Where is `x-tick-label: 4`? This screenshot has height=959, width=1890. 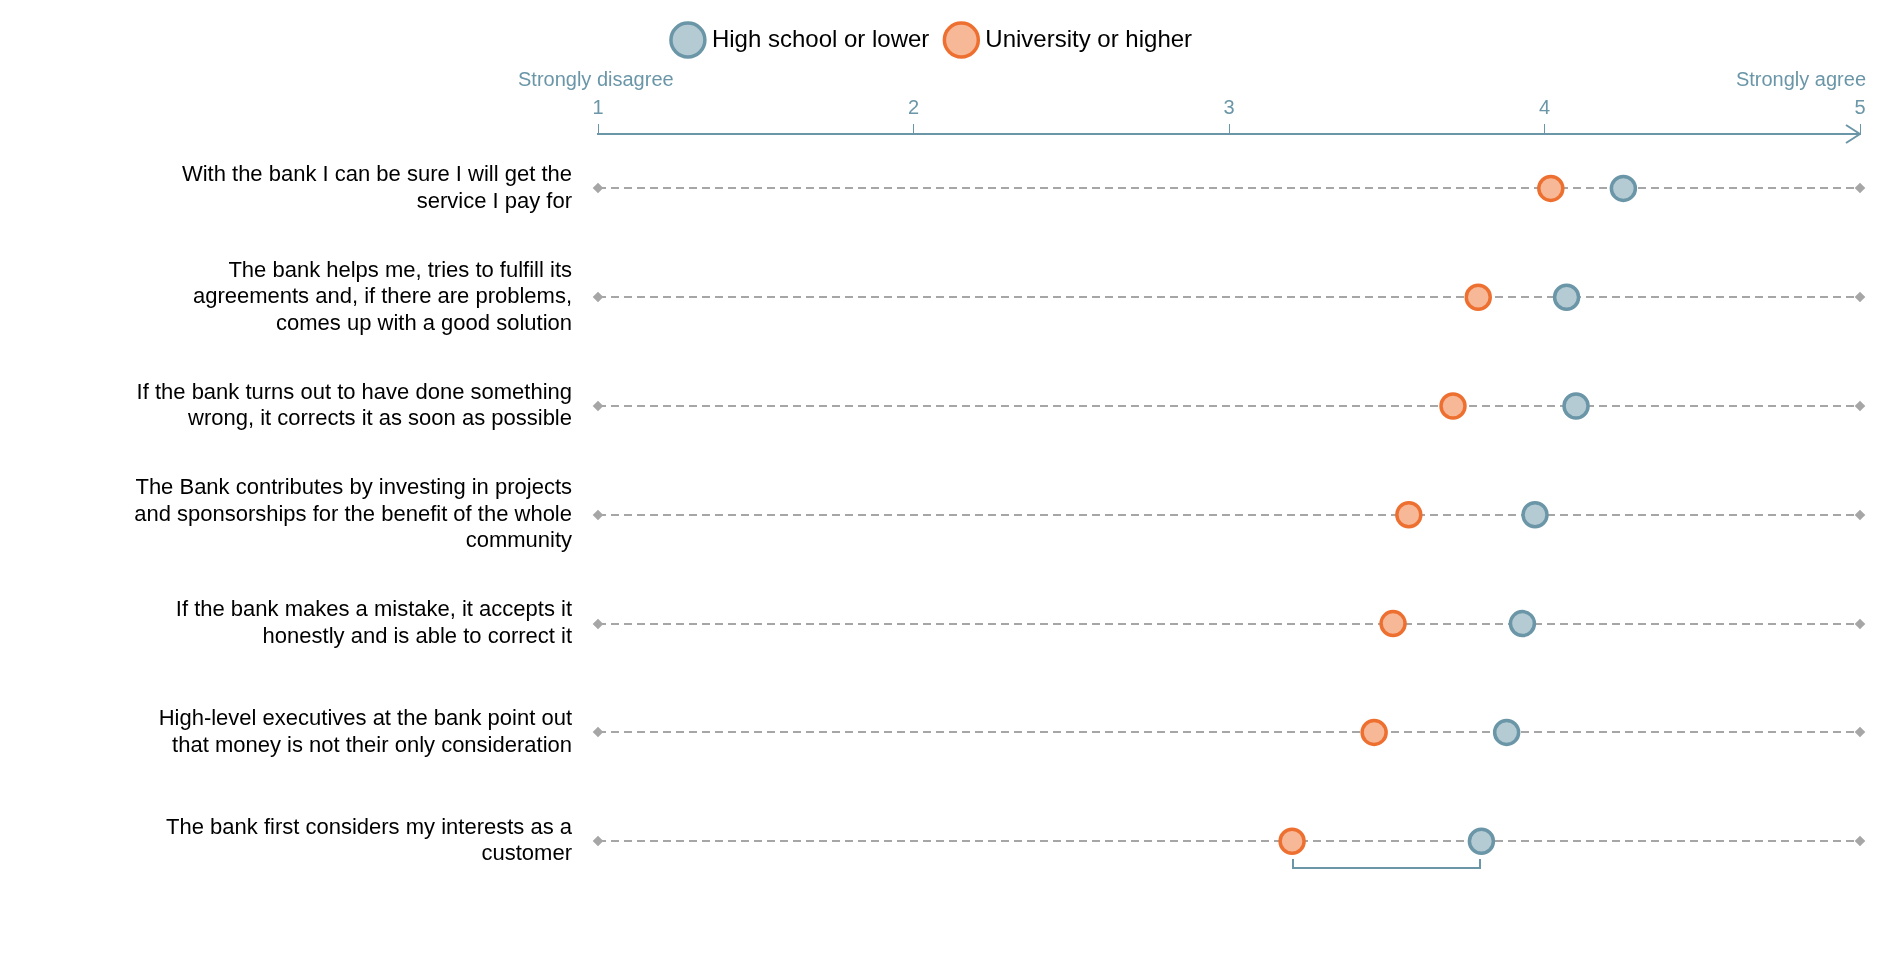
x-tick-label: 4 is located at coordinates (1544, 106).